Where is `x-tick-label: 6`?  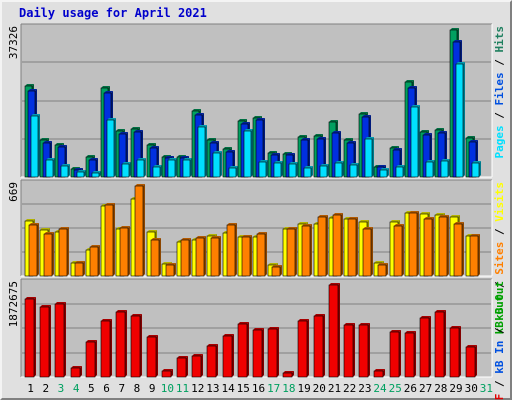
x-tick-label: 6 is located at coordinates (106, 388).